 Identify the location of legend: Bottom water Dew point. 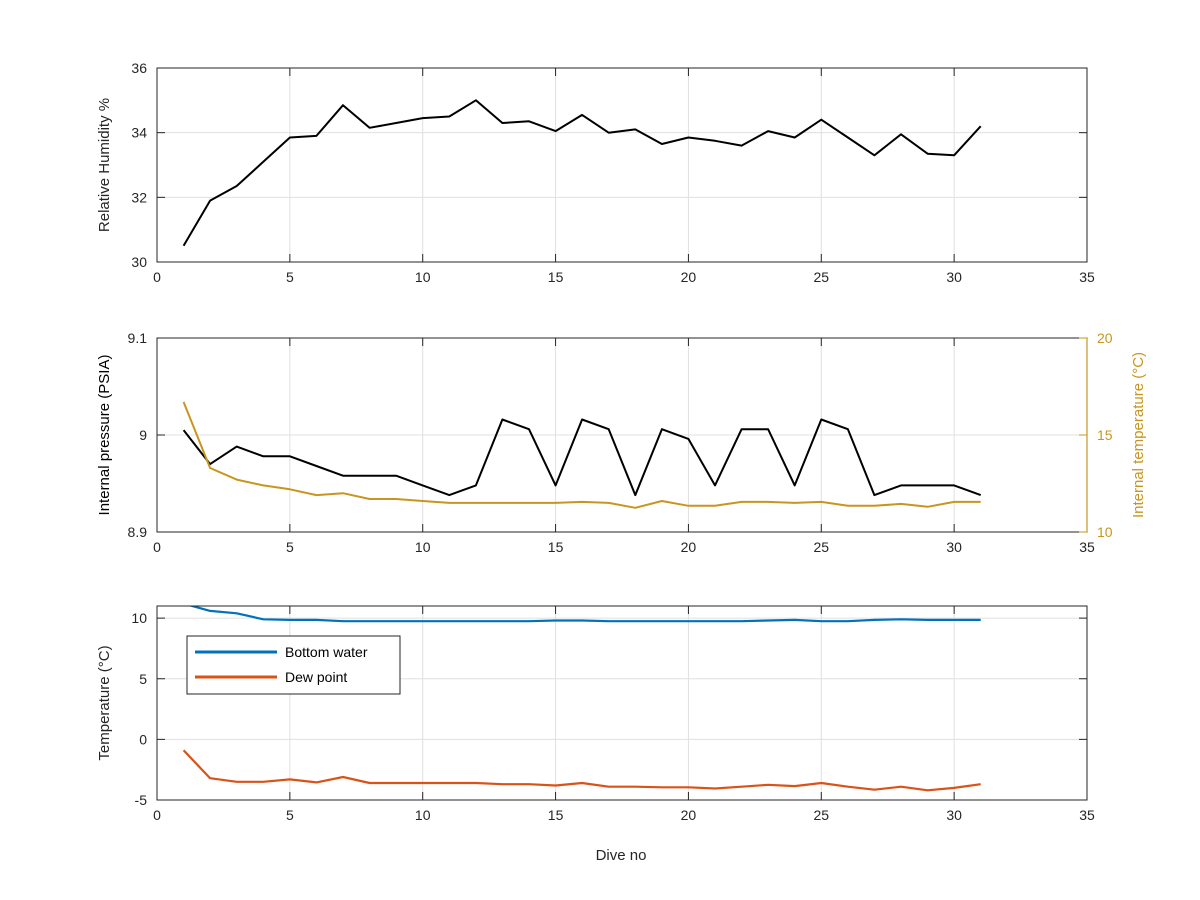
(293, 665).